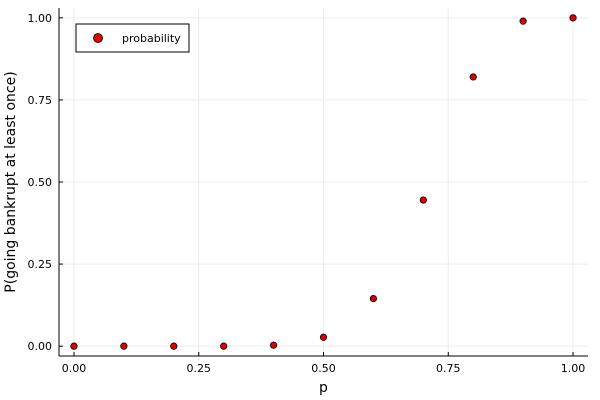 This screenshot has width=600, height=400. What do you see at coordinates (323, 388) in the screenshot?
I see `x-axis-label: p` at bounding box center [323, 388].